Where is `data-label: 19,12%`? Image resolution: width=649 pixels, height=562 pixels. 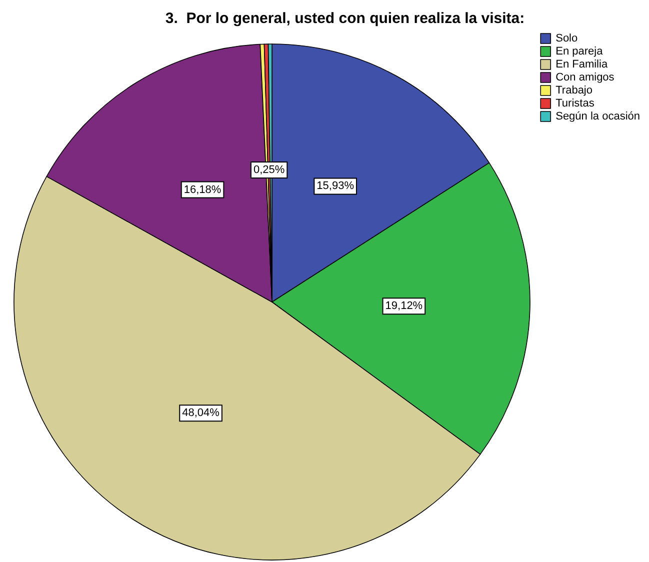 data-label: 19,12% is located at coordinates (404, 306).